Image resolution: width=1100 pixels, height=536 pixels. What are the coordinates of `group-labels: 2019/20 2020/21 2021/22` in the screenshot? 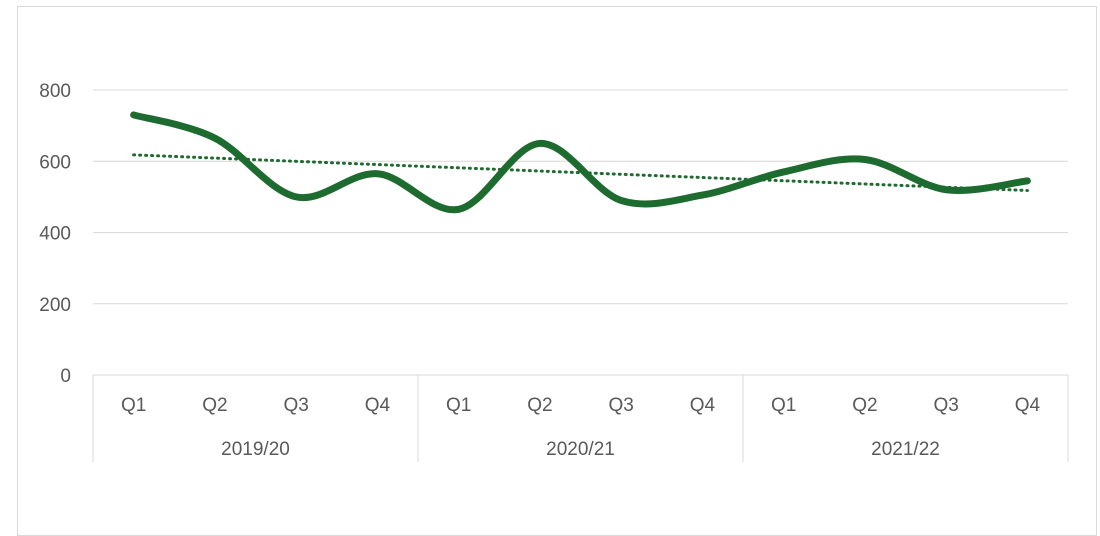 It's located at (580, 449).